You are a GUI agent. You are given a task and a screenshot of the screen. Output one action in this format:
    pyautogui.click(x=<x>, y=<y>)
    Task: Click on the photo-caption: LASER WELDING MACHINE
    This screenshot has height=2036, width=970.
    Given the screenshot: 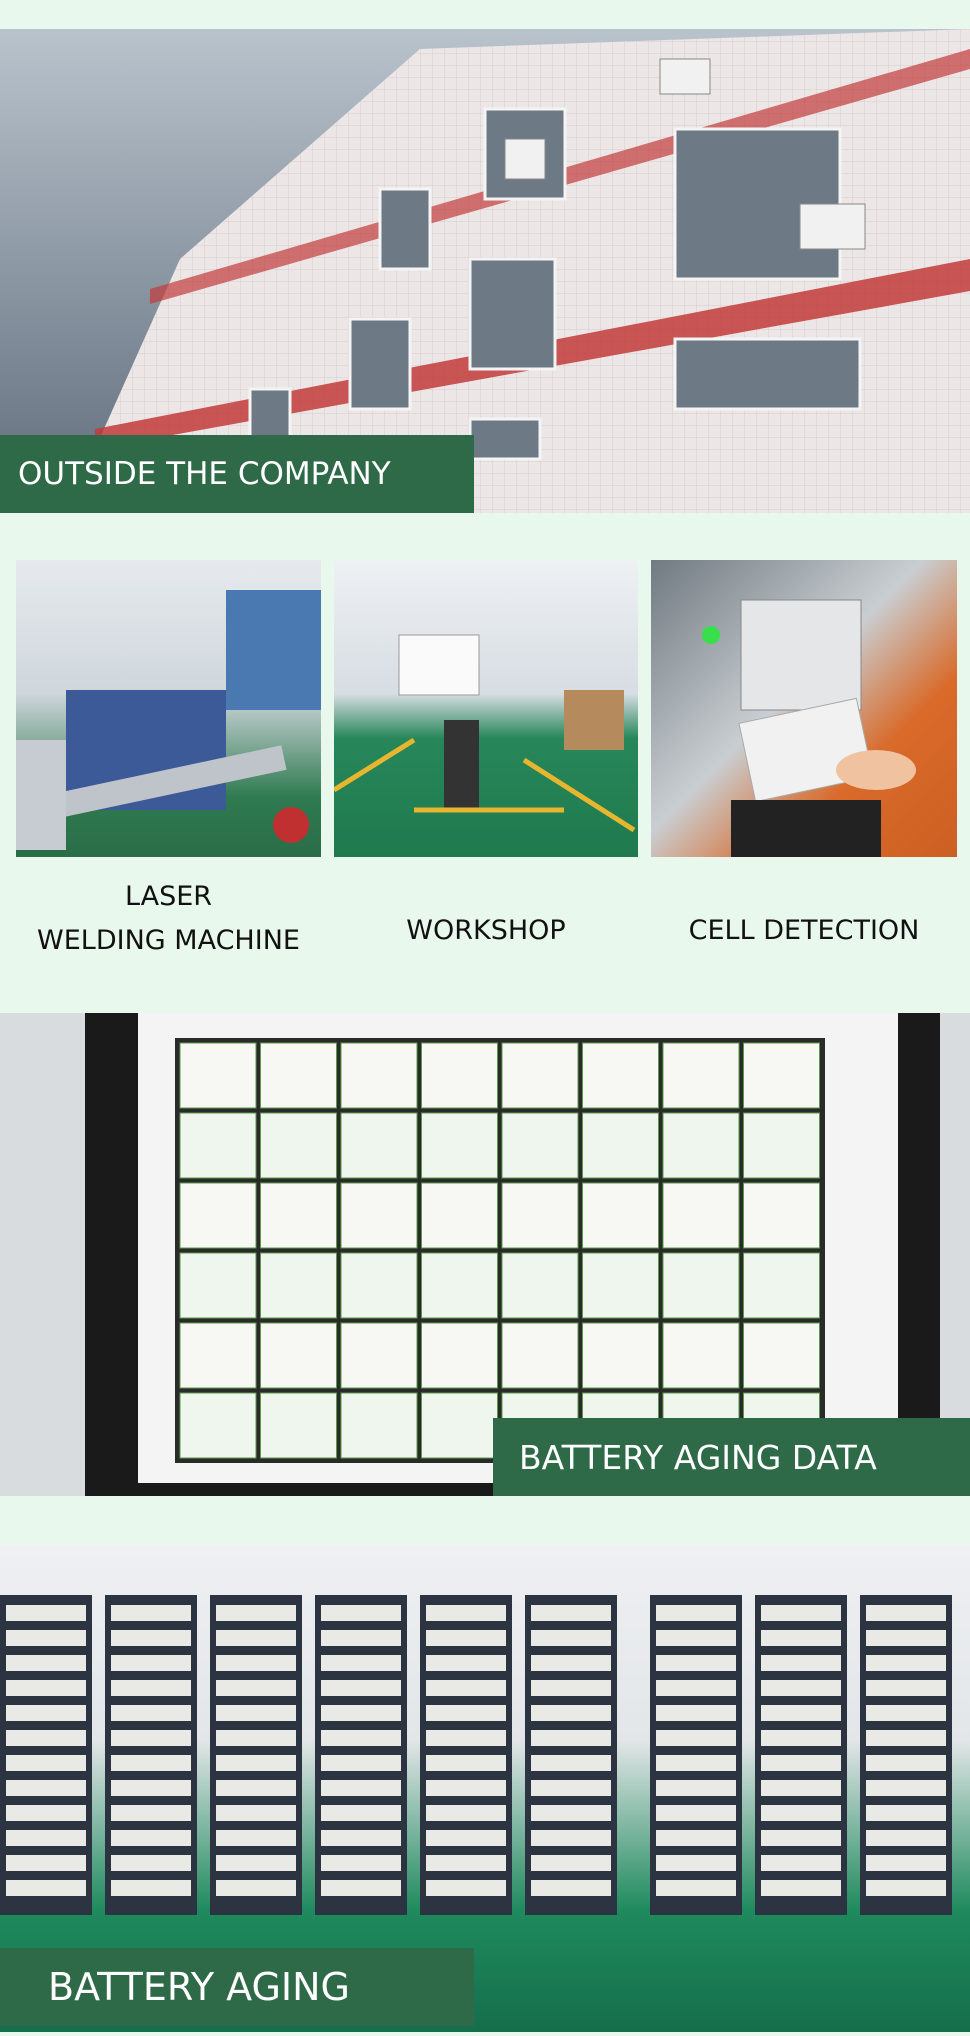 What is the action you would take?
    pyautogui.click(x=168, y=919)
    